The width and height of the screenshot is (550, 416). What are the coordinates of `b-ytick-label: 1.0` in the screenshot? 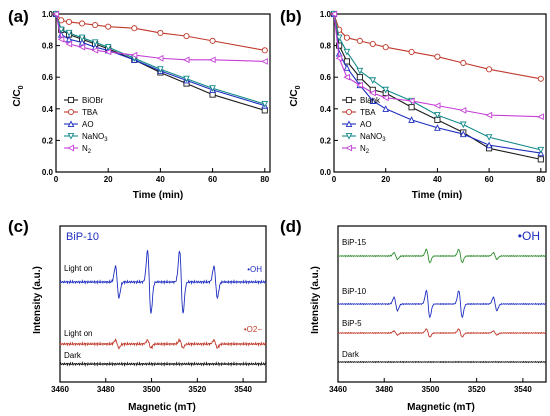 It's located at (326, 14).